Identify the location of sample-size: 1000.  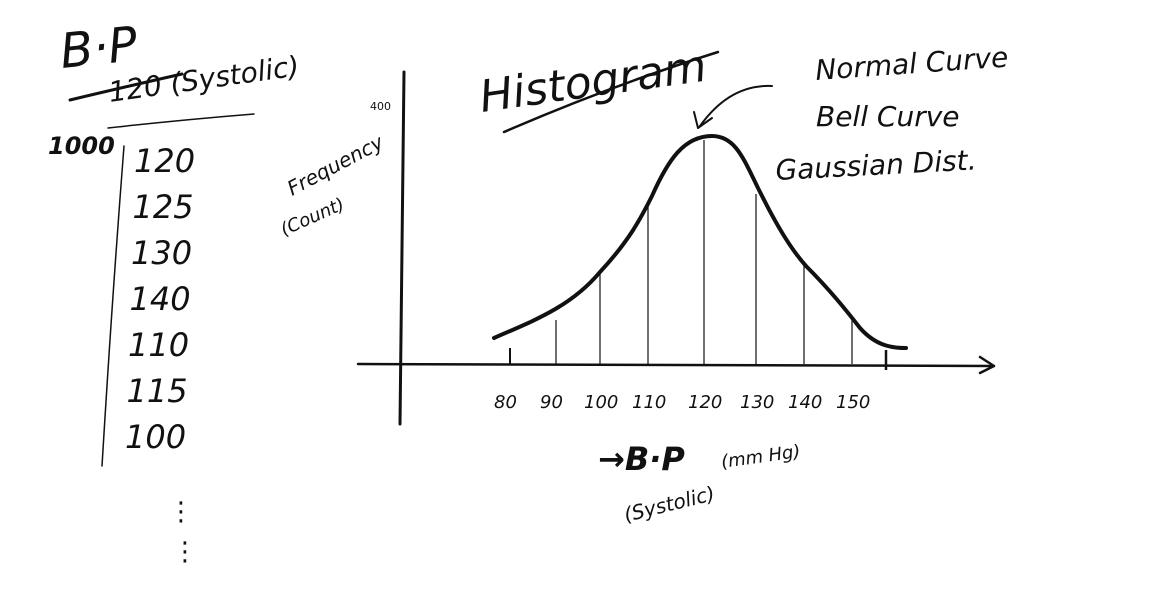
(81, 146).